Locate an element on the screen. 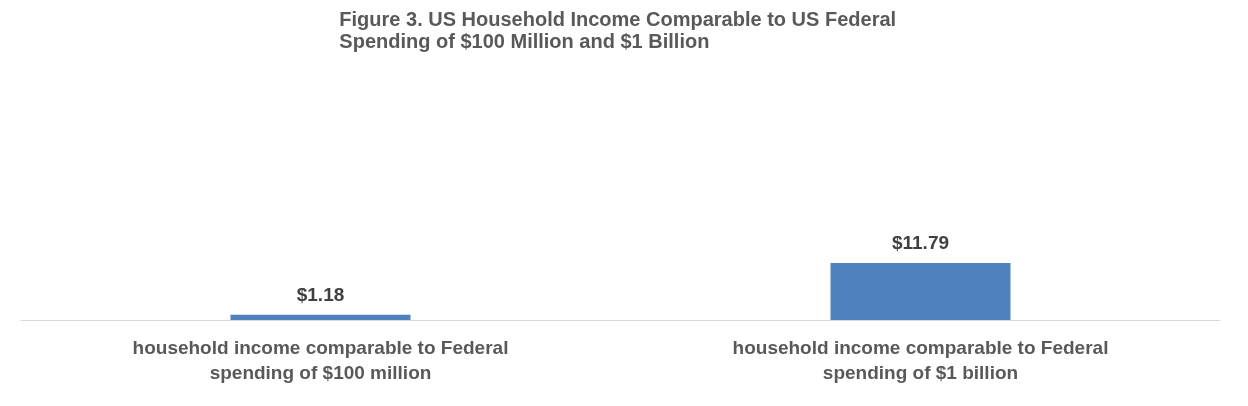 The height and width of the screenshot is (406, 1248). x-tick-label: household income comparable to Federal spending of $100 million is located at coordinates (320, 359).